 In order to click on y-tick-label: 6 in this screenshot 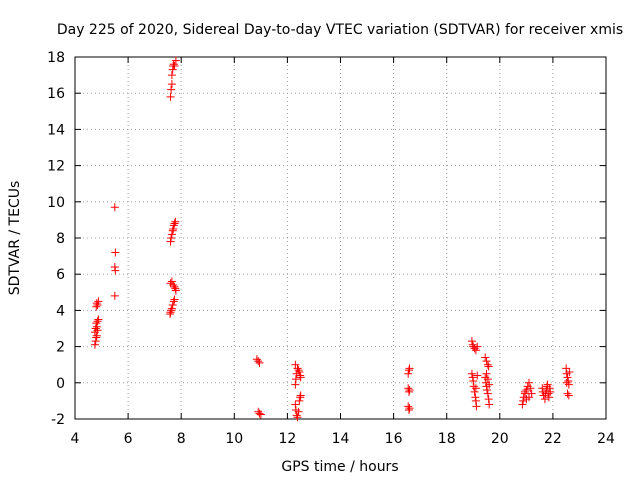, I will do `click(60, 275)`.